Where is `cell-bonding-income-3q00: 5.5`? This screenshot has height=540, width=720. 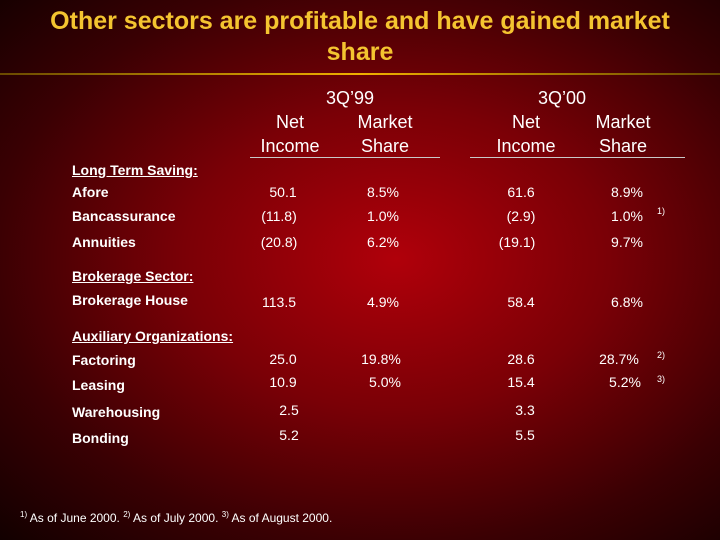 cell-bonding-income-3q00: 5.5 is located at coordinates (525, 435).